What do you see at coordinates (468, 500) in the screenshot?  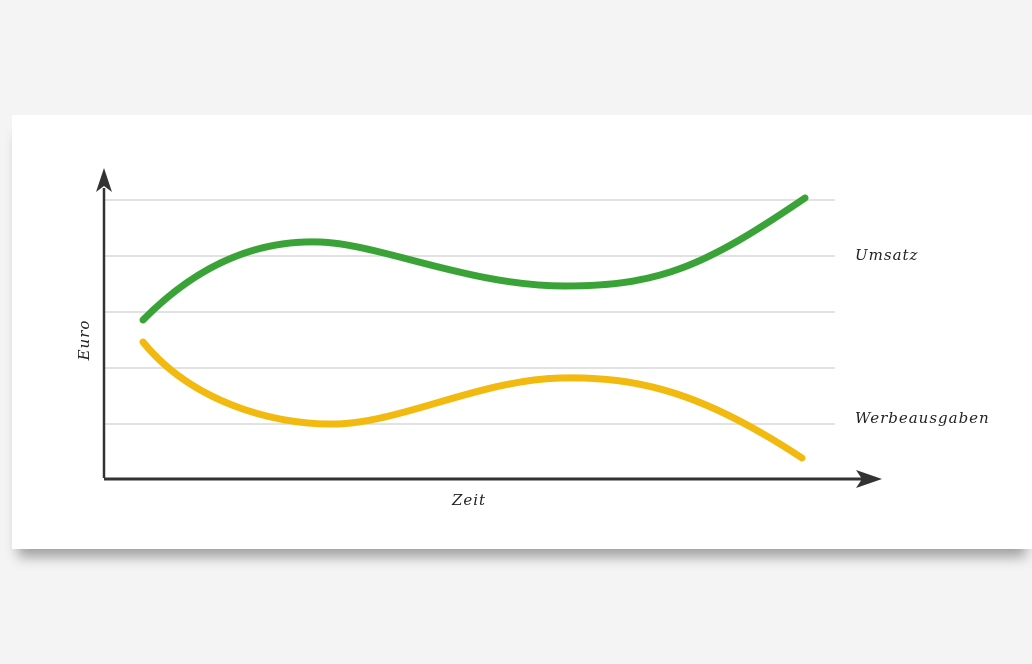 I see `x-axis-label: Zeit` at bounding box center [468, 500].